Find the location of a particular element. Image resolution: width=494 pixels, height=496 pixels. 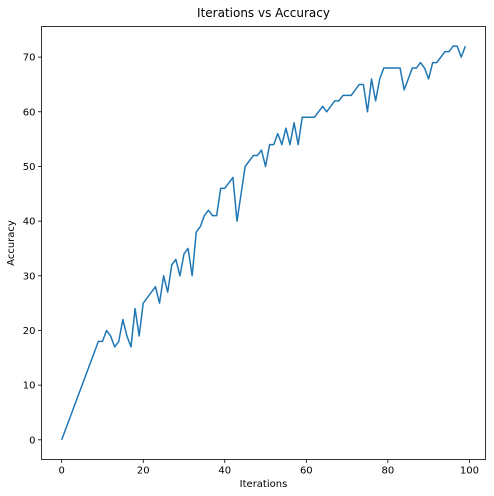

chart-title: Iterations vs Accuracy is located at coordinates (263, 13).